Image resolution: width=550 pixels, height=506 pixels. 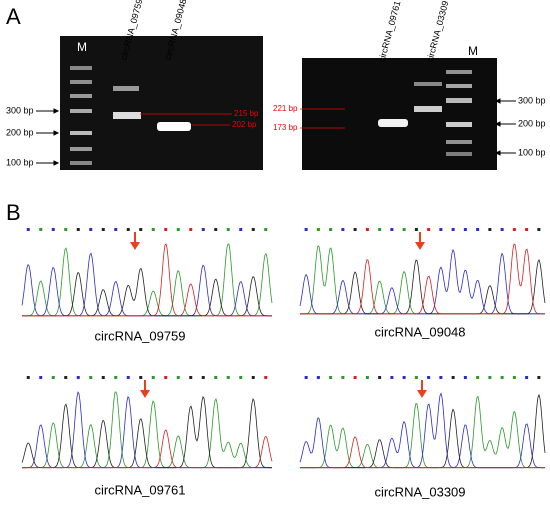 I want to click on trace-caption: circRNA_03309, so click(x=419, y=491).